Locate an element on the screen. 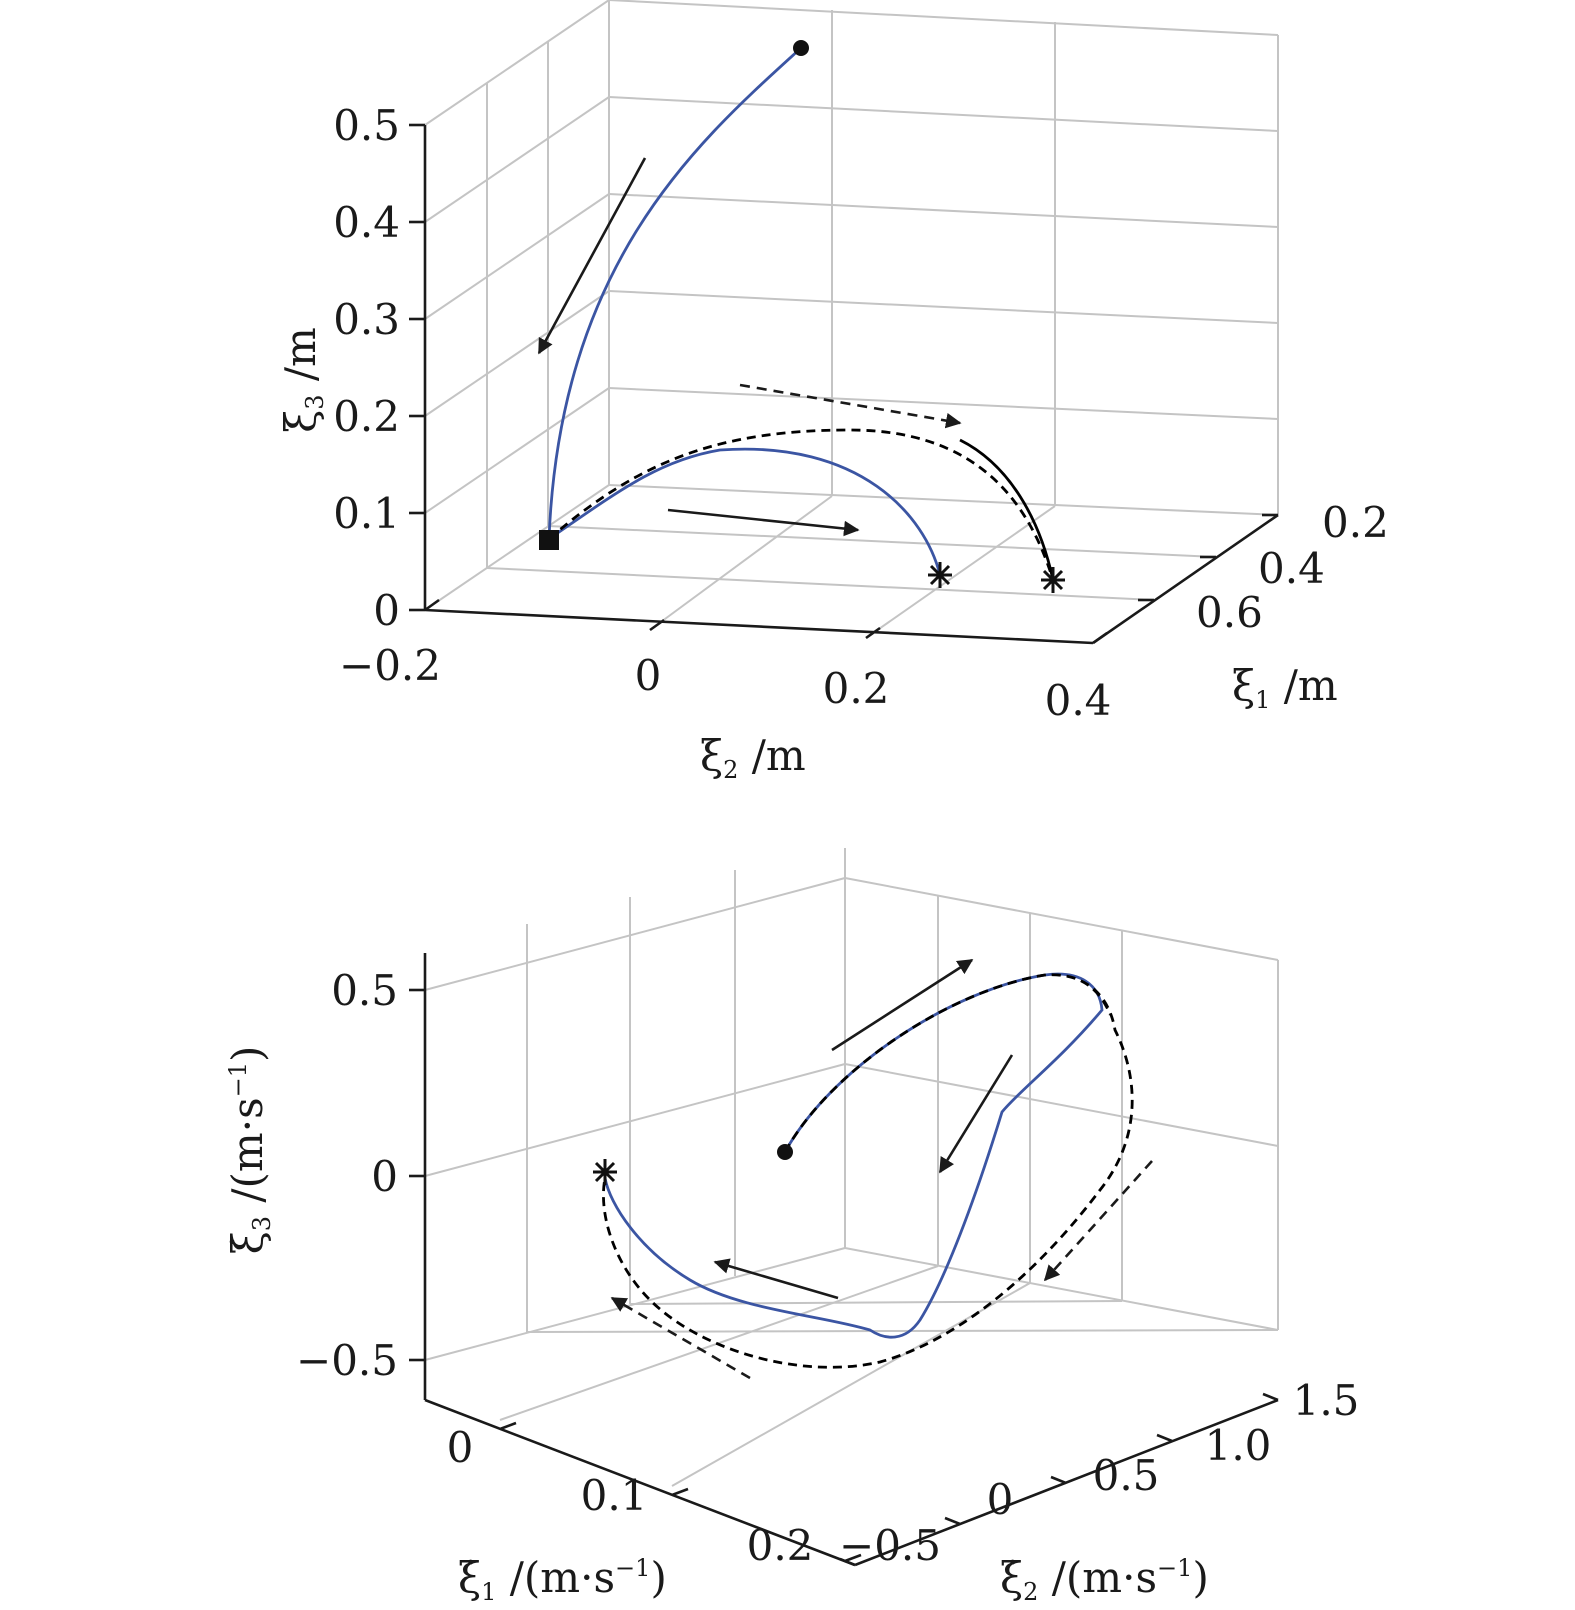 The image size is (1575, 1610). top-y-tick-label: 0 is located at coordinates (648, 675).